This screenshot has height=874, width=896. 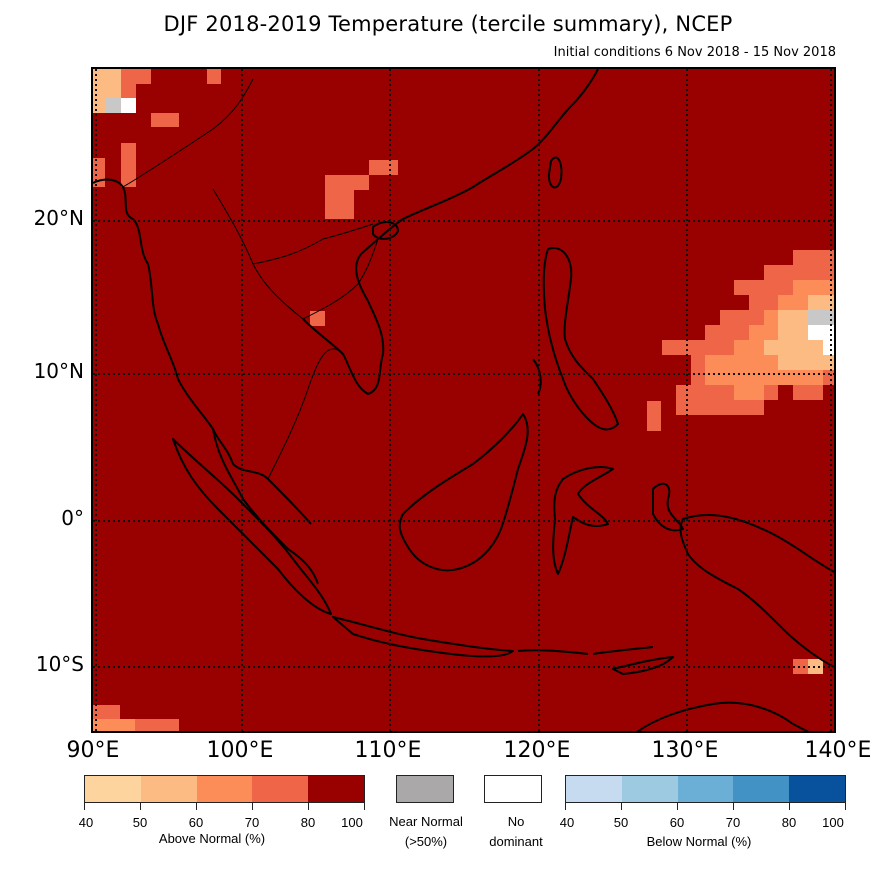 I want to click on above-tick-80: 80, so click(x=308, y=822).